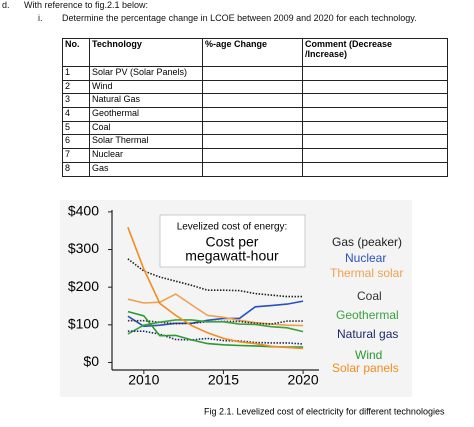 The width and height of the screenshot is (474, 427). I want to click on title-box, so click(232, 241).